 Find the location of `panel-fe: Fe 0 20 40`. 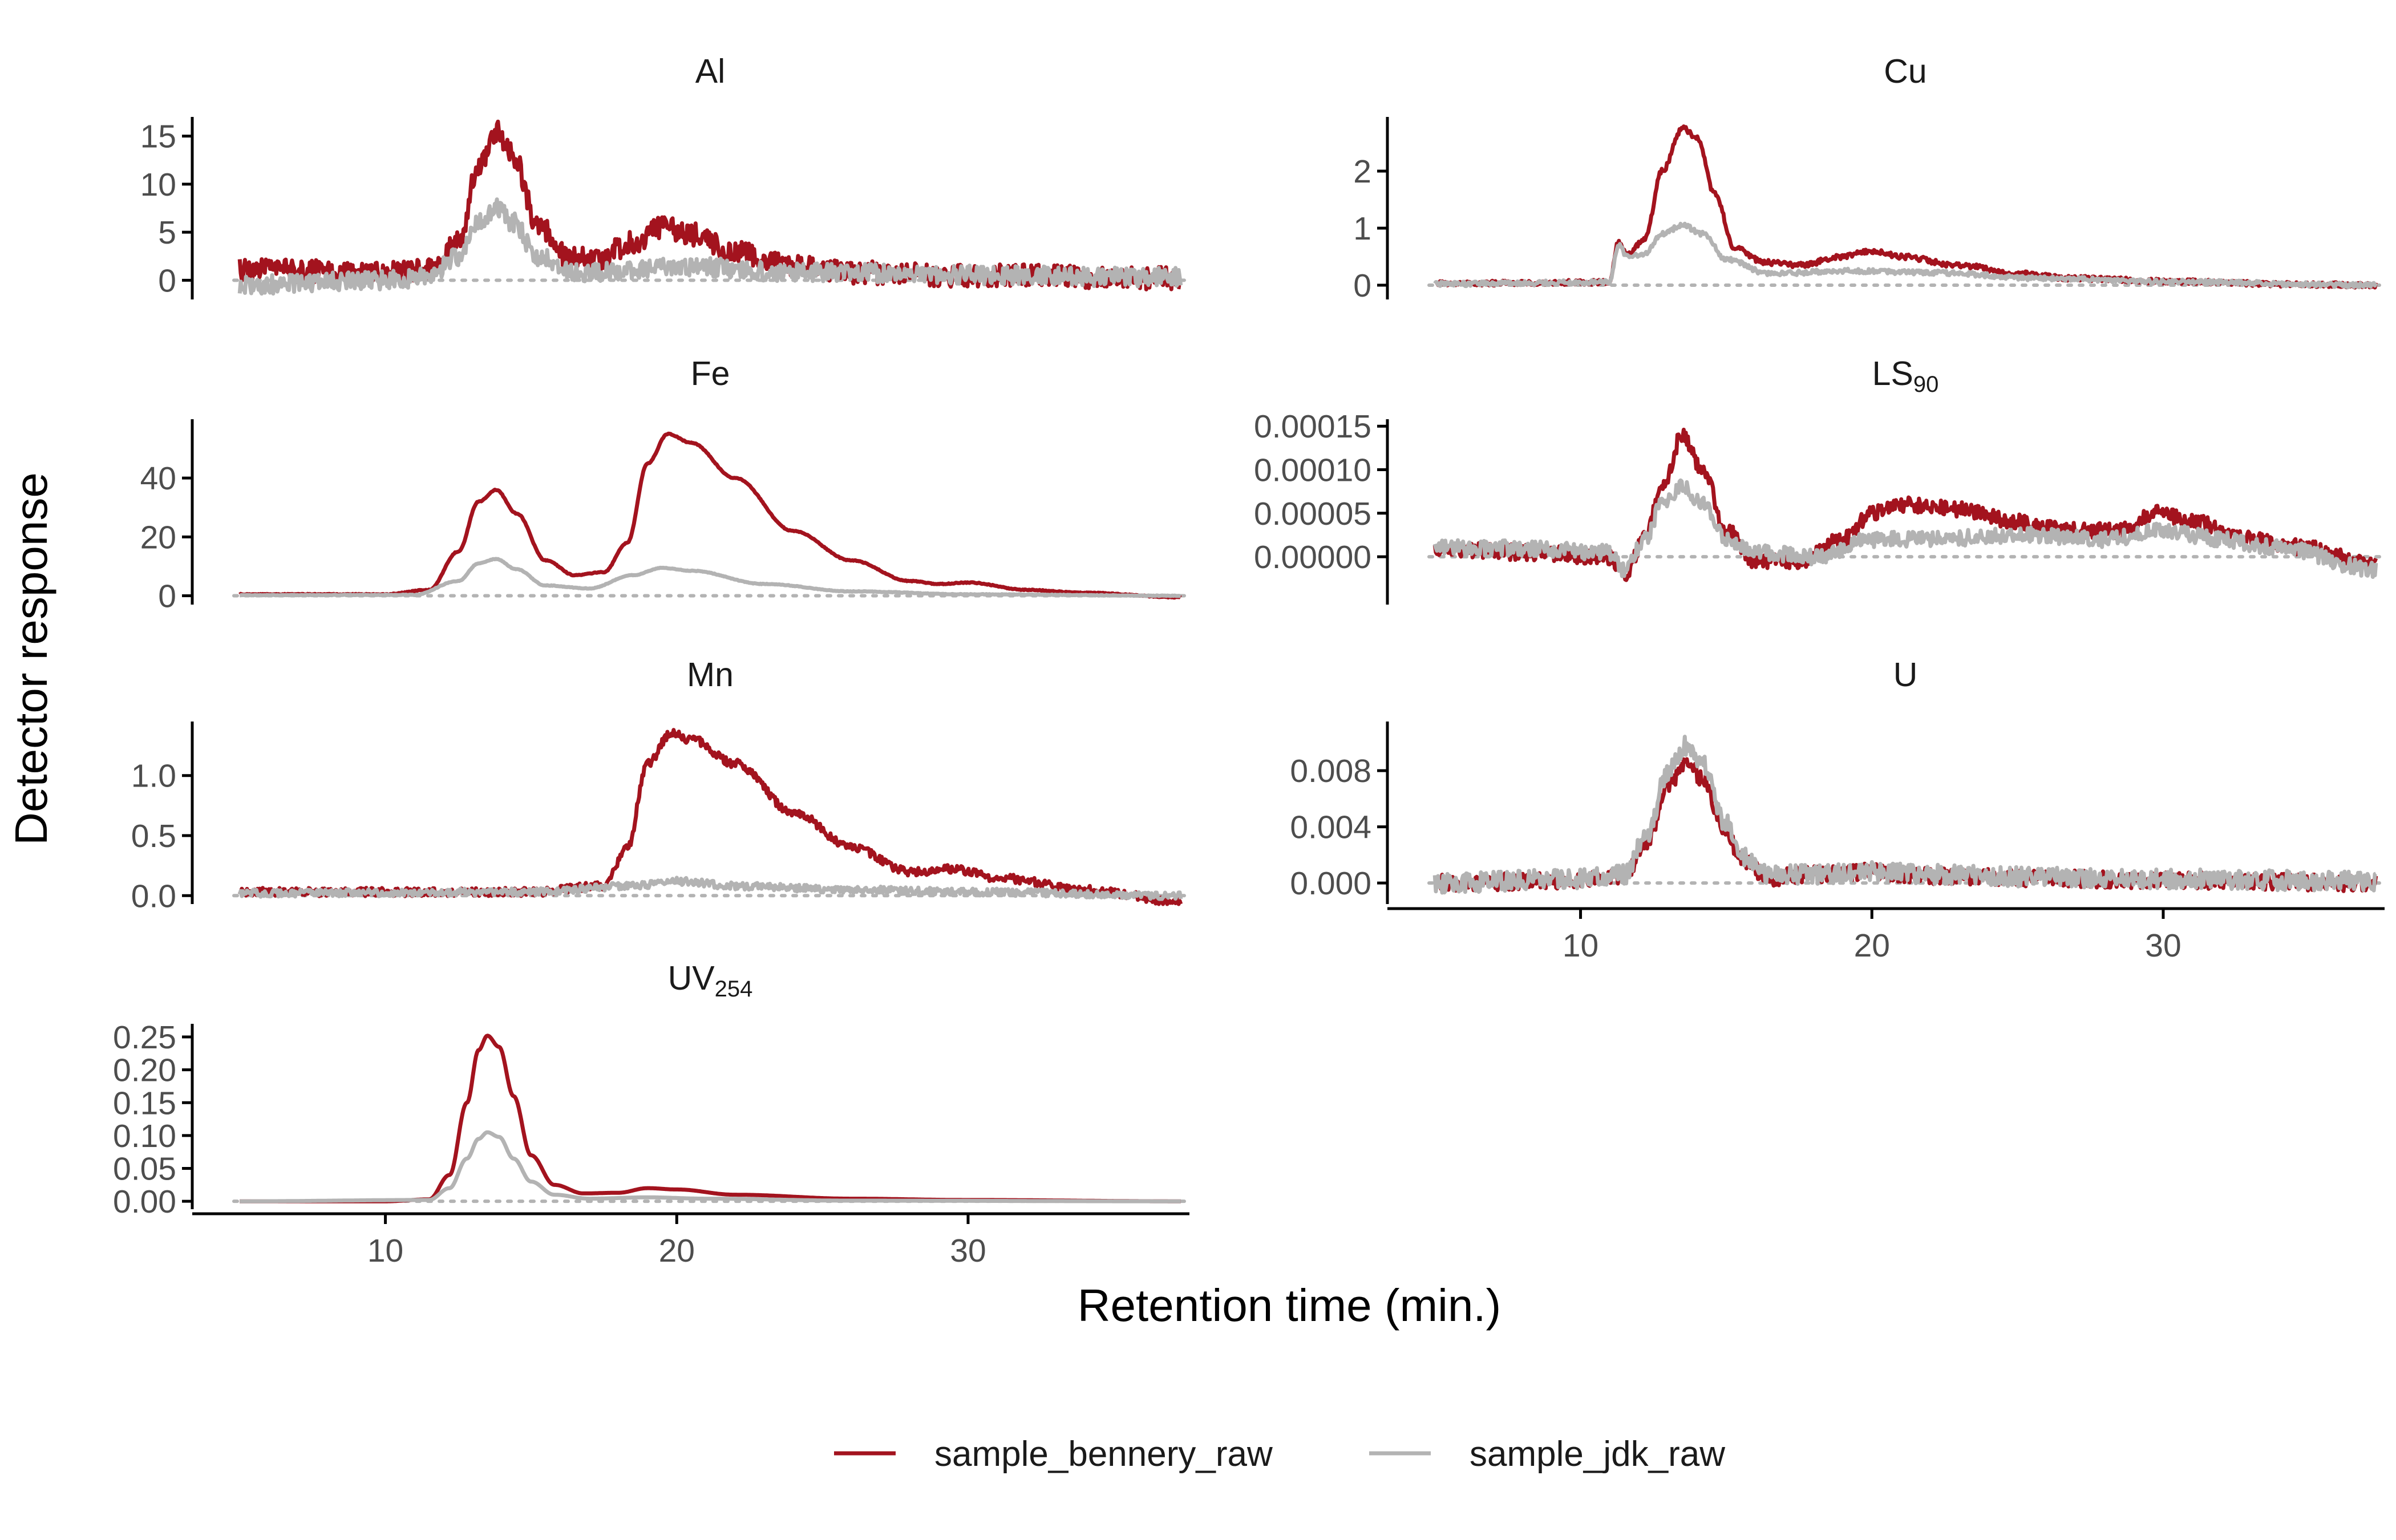

panel-fe: Fe 0 20 40 is located at coordinates (664, 485).